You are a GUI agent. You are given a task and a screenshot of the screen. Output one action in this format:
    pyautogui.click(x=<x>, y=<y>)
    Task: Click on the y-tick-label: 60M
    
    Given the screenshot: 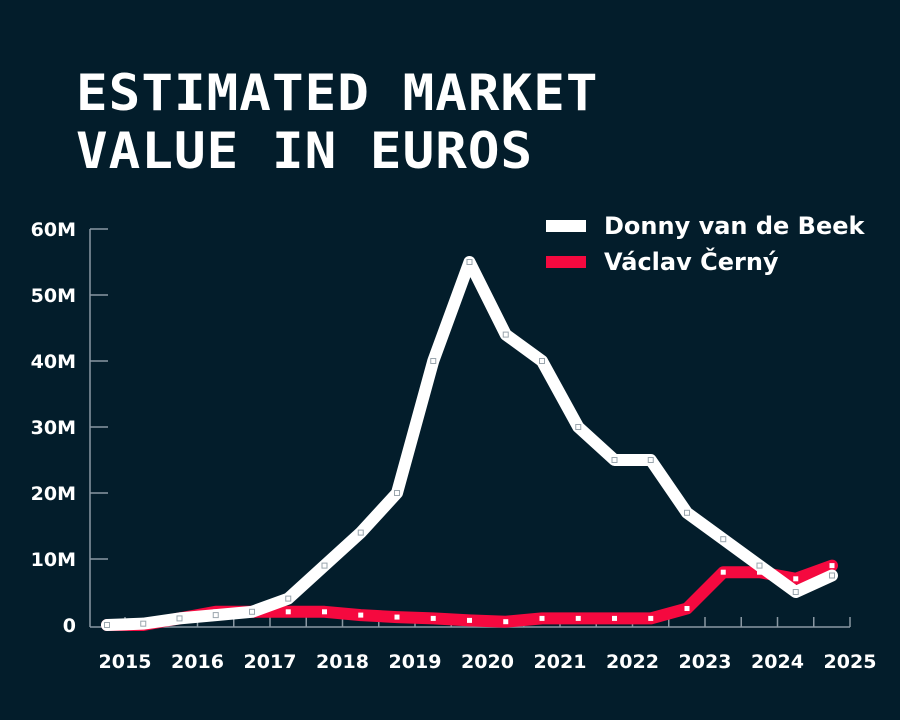 What is the action you would take?
    pyautogui.click(x=53, y=230)
    